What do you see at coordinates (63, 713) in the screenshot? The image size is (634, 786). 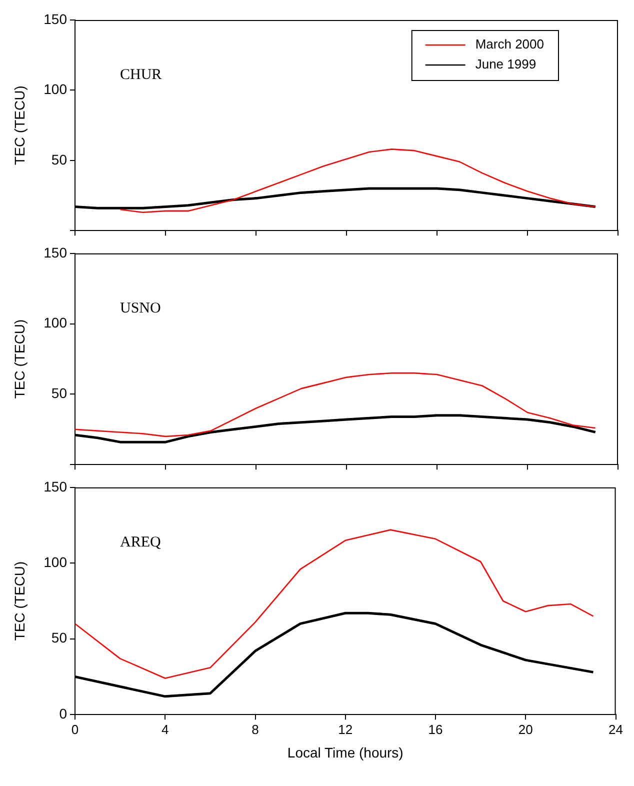 I see `y-tick-label: 0` at bounding box center [63, 713].